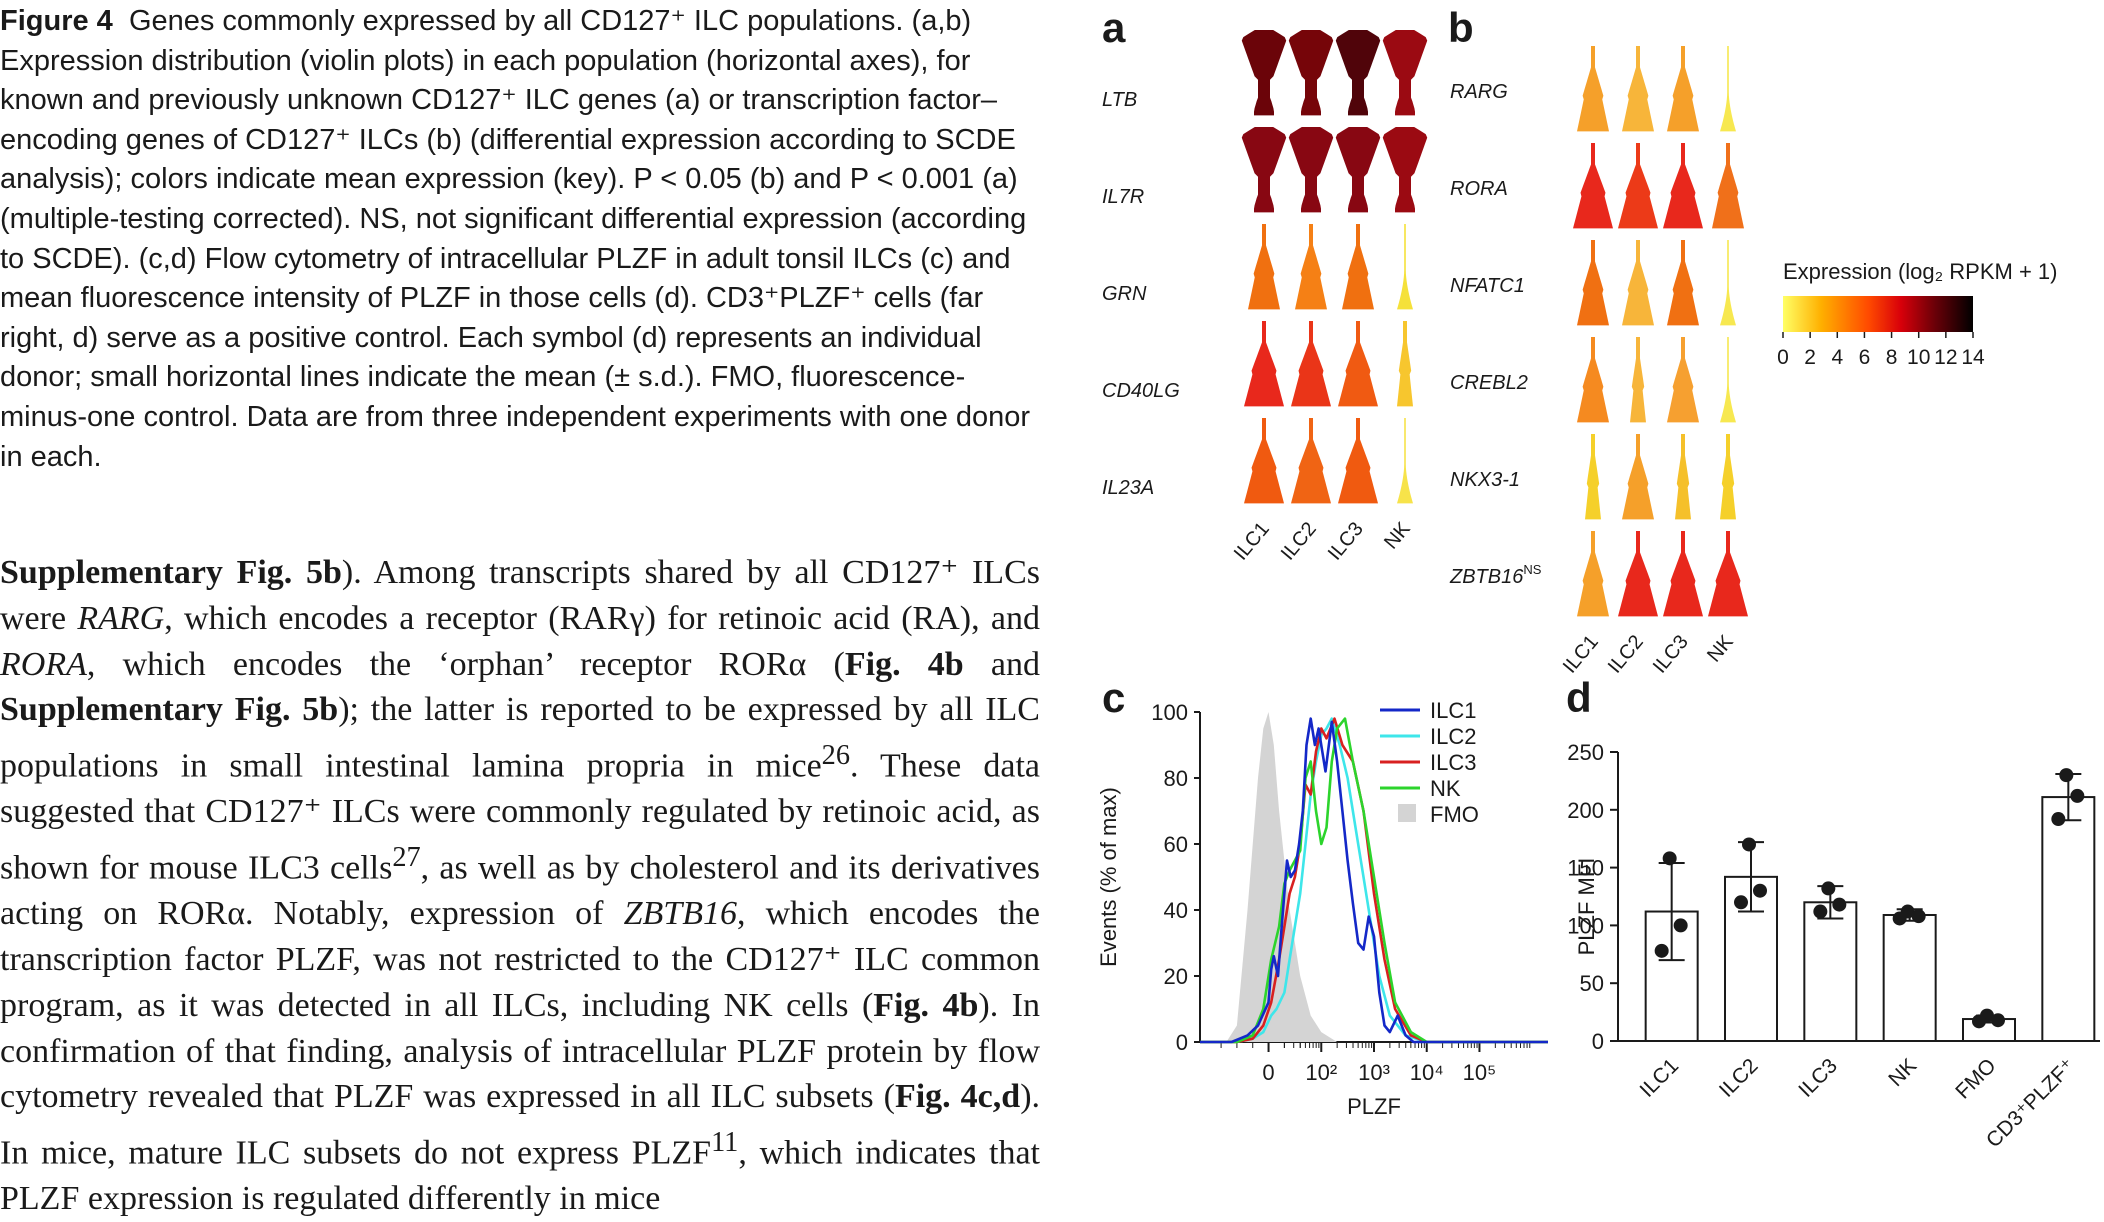  What do you see at coordinates (1445, 788) in the screenshot?
I see `legend-label: NK` at bounding box center [1445, 788].